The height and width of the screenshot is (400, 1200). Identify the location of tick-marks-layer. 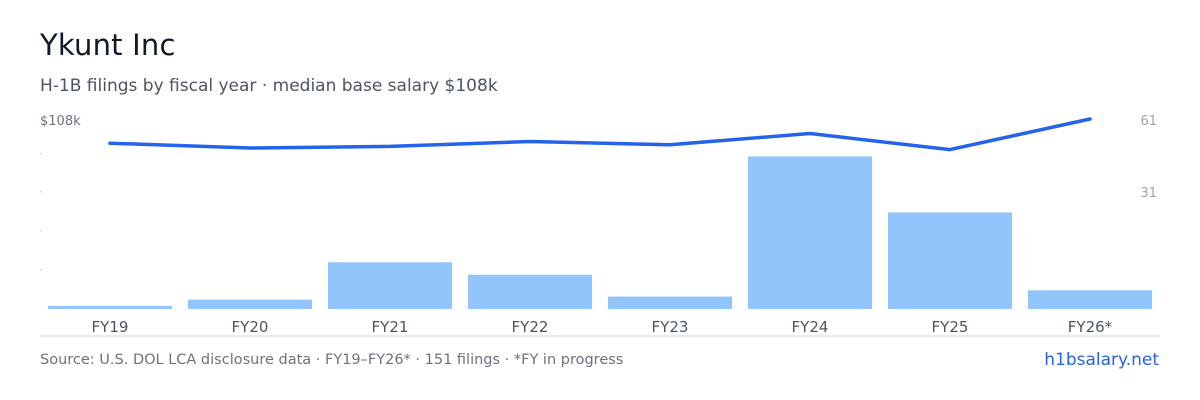
(41, 212).